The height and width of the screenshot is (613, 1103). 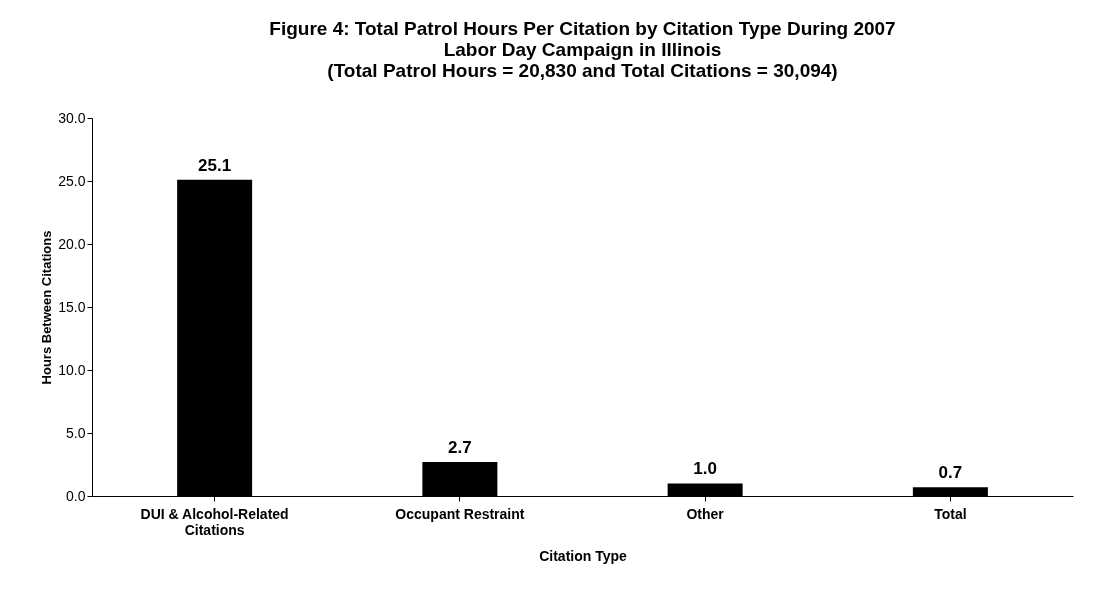 I want to click on y-tick-label: 0.0, so click(x=76, y=495).